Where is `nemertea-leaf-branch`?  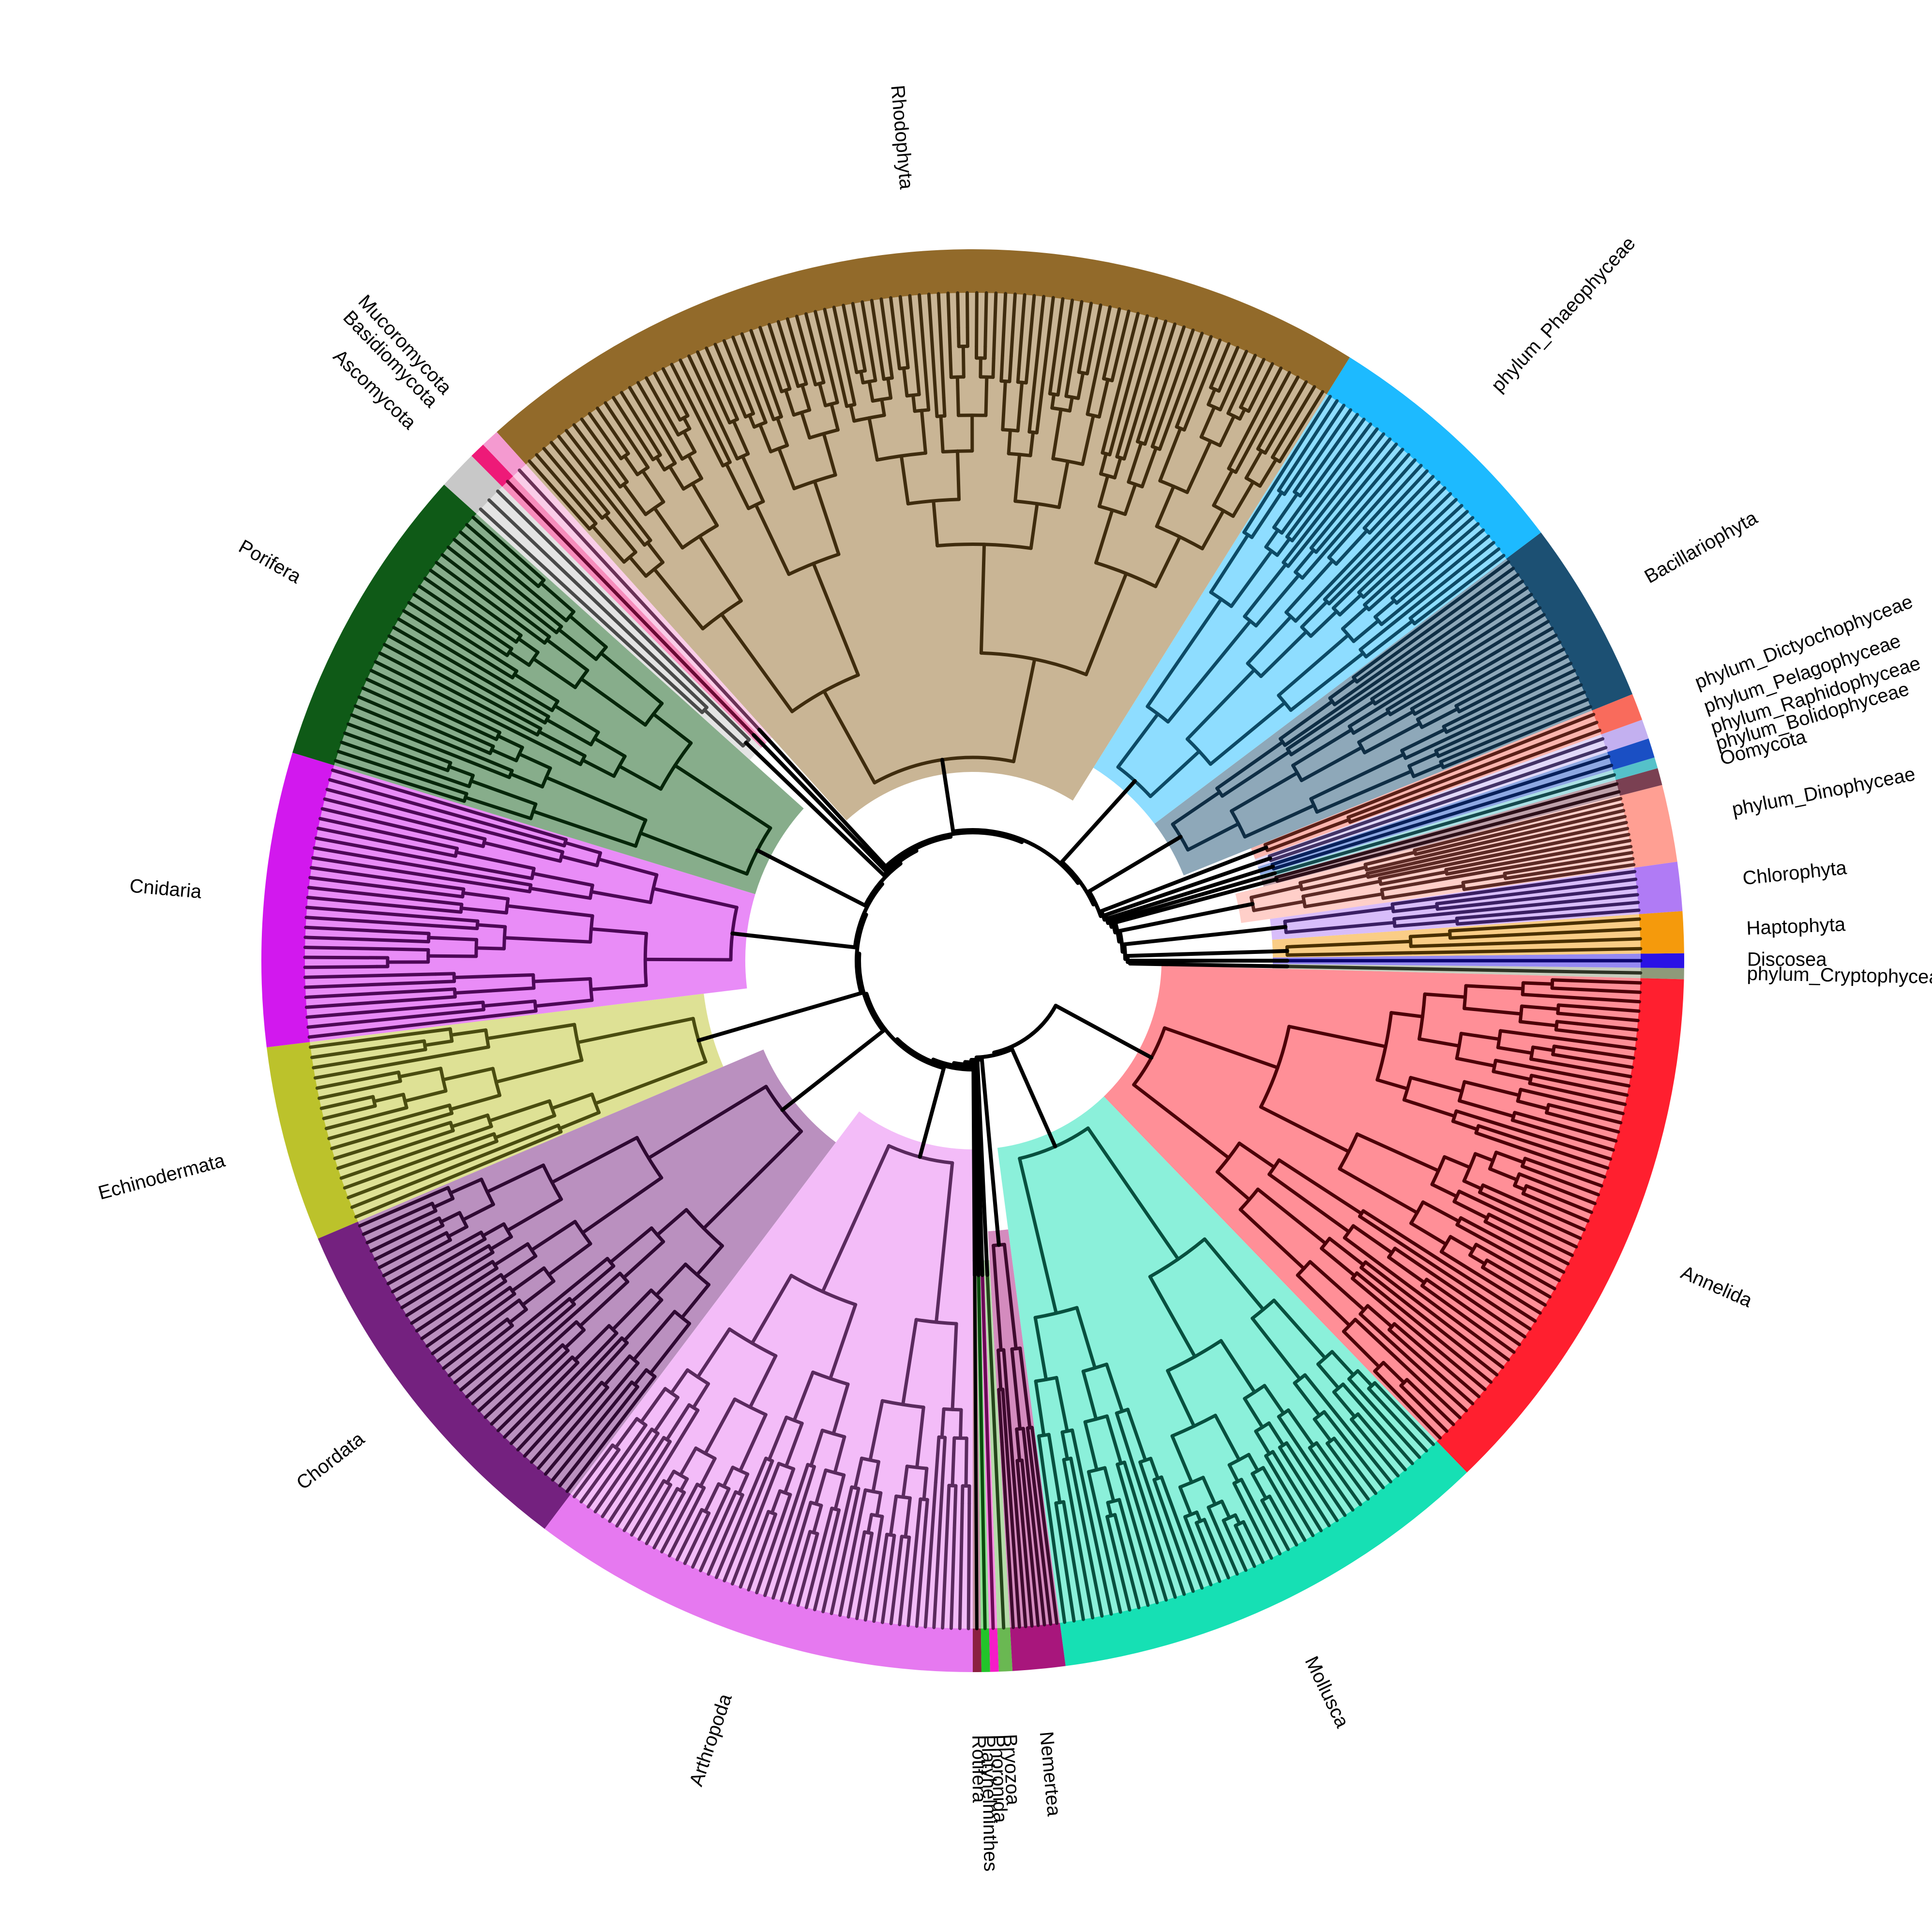 nemertea-leaf-branch is located at coordinates (1048, 1554).